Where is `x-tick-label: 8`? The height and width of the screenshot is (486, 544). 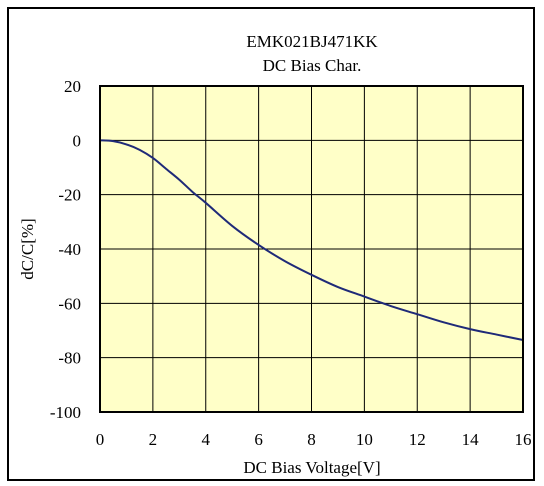 x-tick-label: 8 is located at coordinates (311, 439).